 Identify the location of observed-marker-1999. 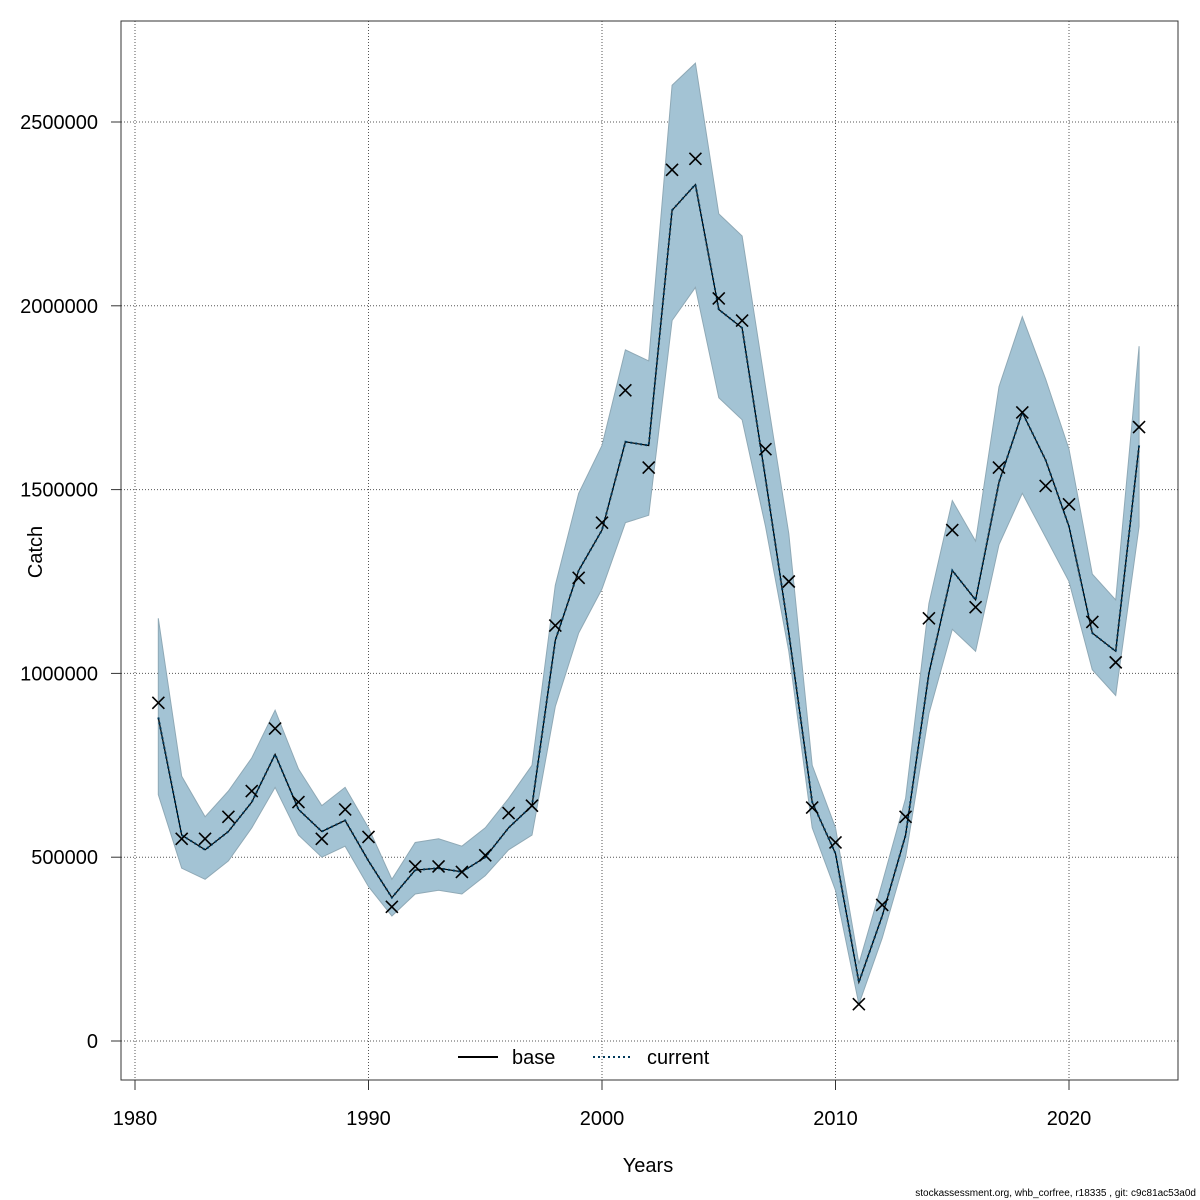
(579, 578).